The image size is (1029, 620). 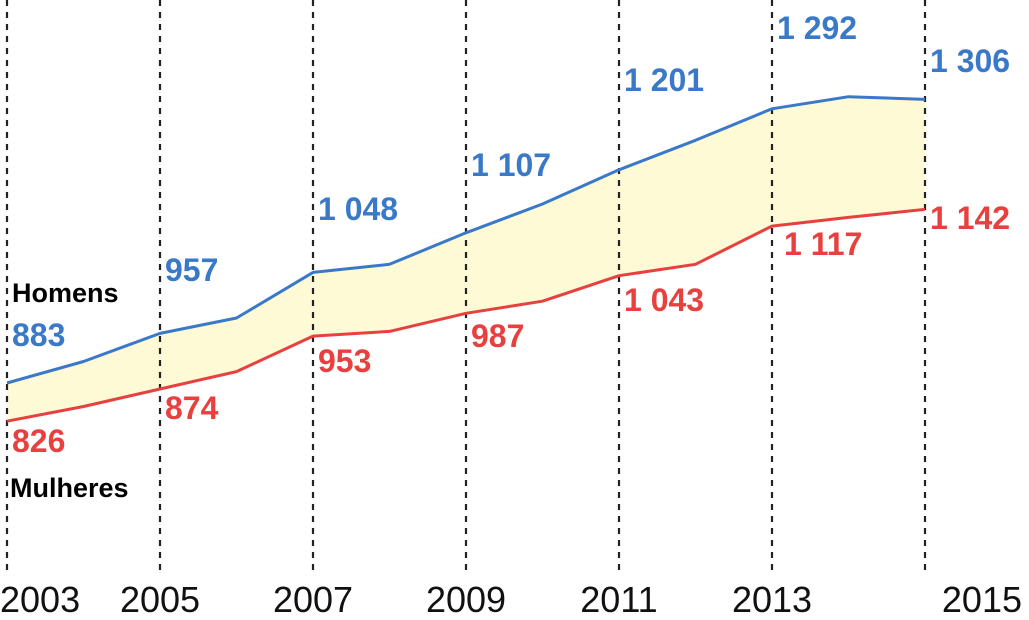 I want to click on data-label-homens-2007: 1 048, so click(x=358, y=209).